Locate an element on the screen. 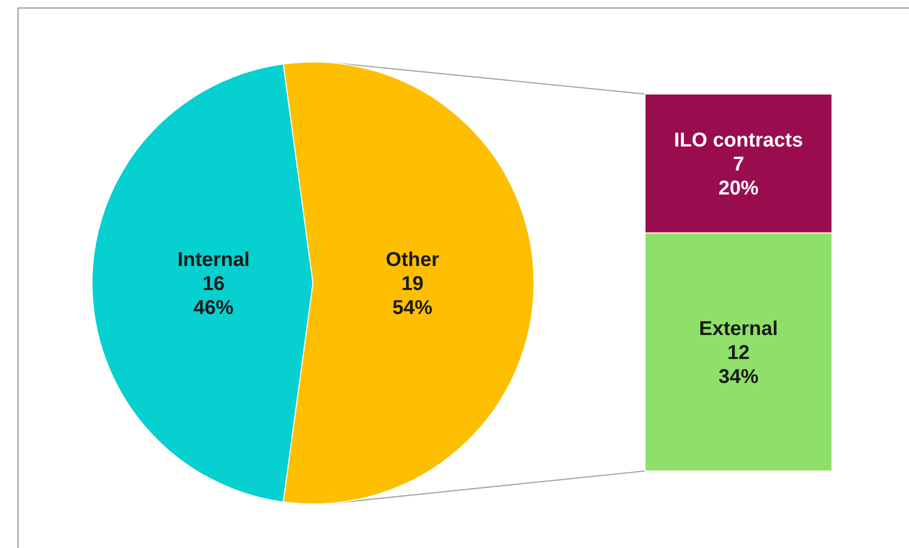 Image resolution: width=909 pixels, height=548 pixels. data-label: 16 46% is located at coordinates (214, 296).